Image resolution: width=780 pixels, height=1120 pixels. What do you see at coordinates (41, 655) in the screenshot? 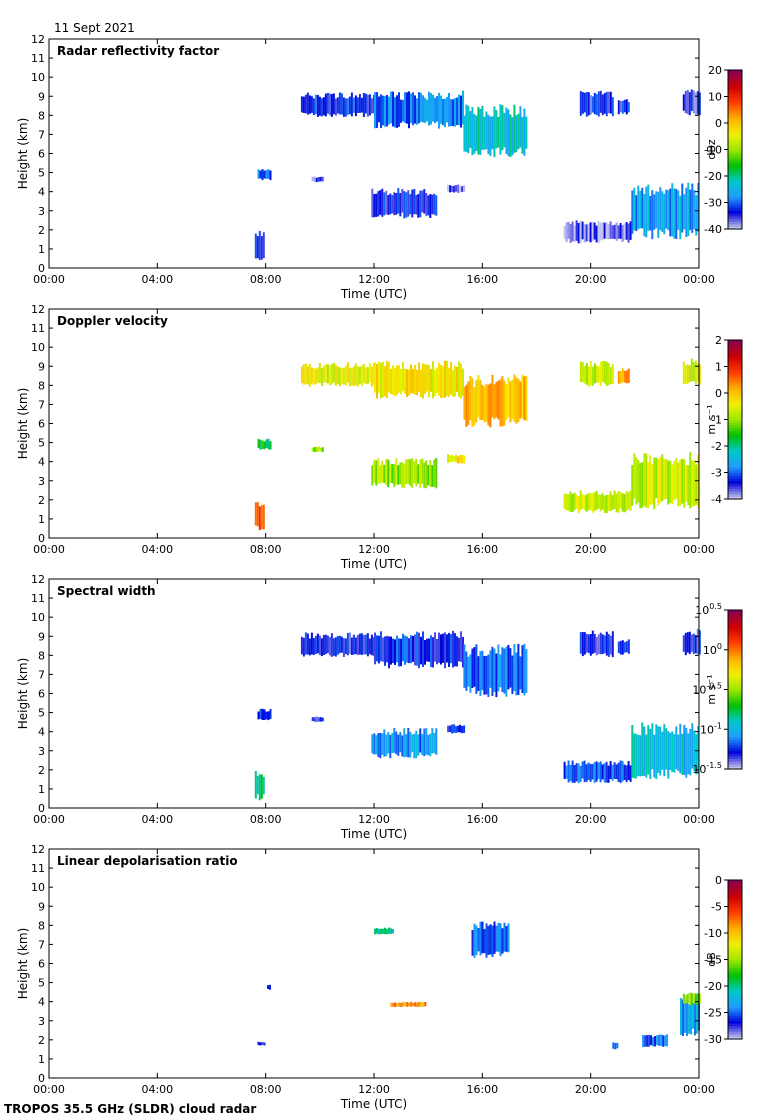
I see `y-tick-label: 8` at bounding box center [41, 655].